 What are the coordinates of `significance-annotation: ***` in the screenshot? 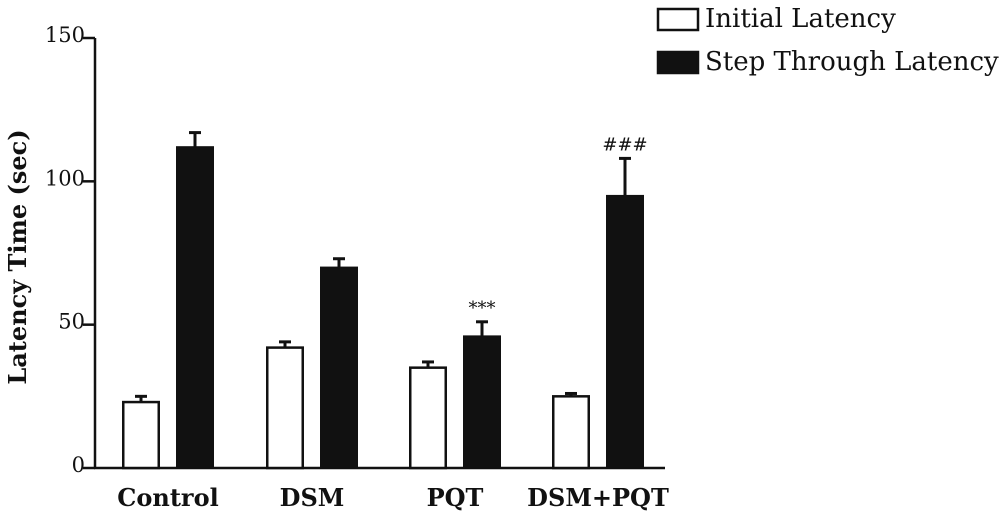 It's located at (482, 308).